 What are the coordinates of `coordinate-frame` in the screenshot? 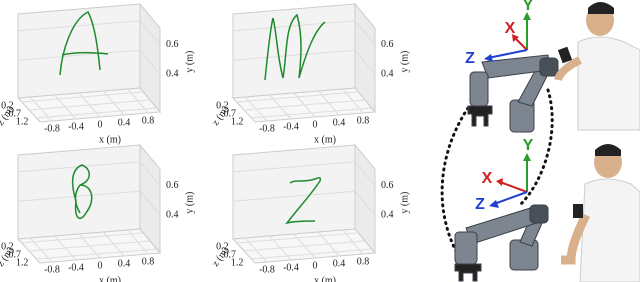 It's located at (507, 110).